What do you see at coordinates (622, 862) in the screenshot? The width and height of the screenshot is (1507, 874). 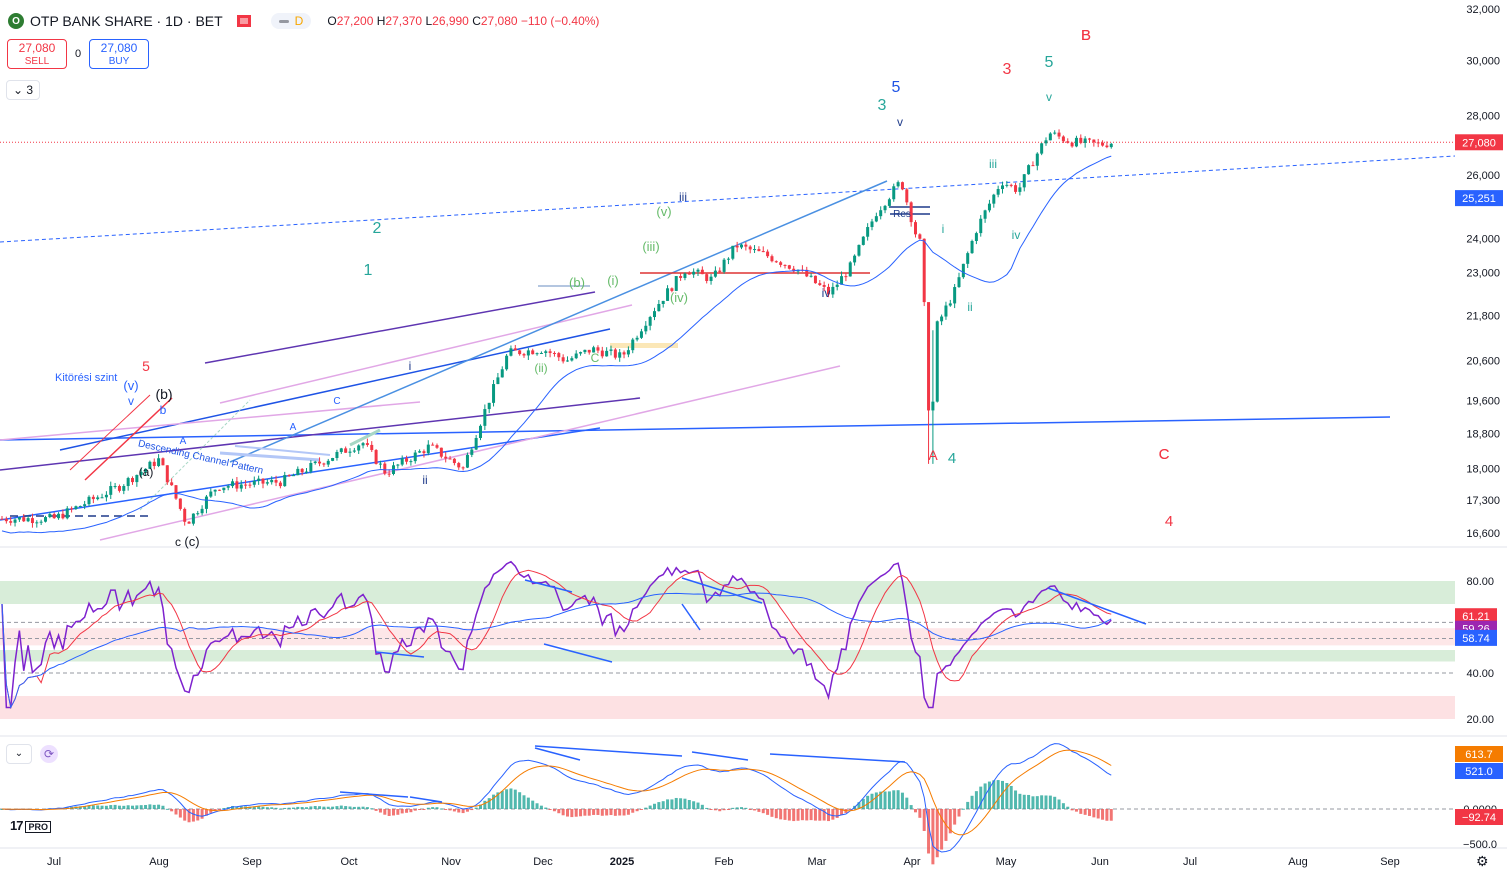 I see `time-tick-label: 2025` at bounding box center [622, 862].